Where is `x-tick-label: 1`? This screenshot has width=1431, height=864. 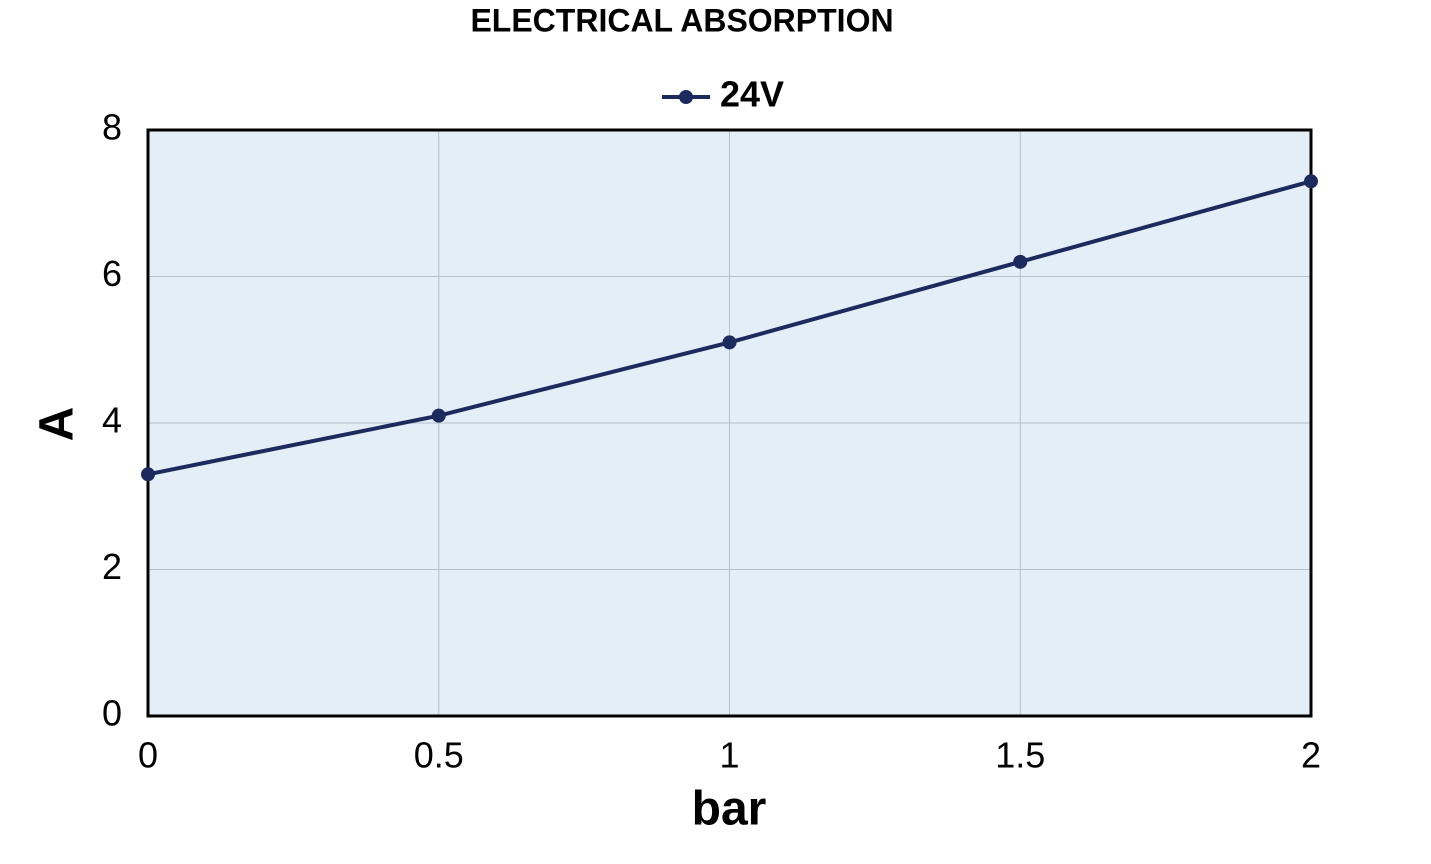
x-tick-label: 1 is located at coordinates (729, 755).